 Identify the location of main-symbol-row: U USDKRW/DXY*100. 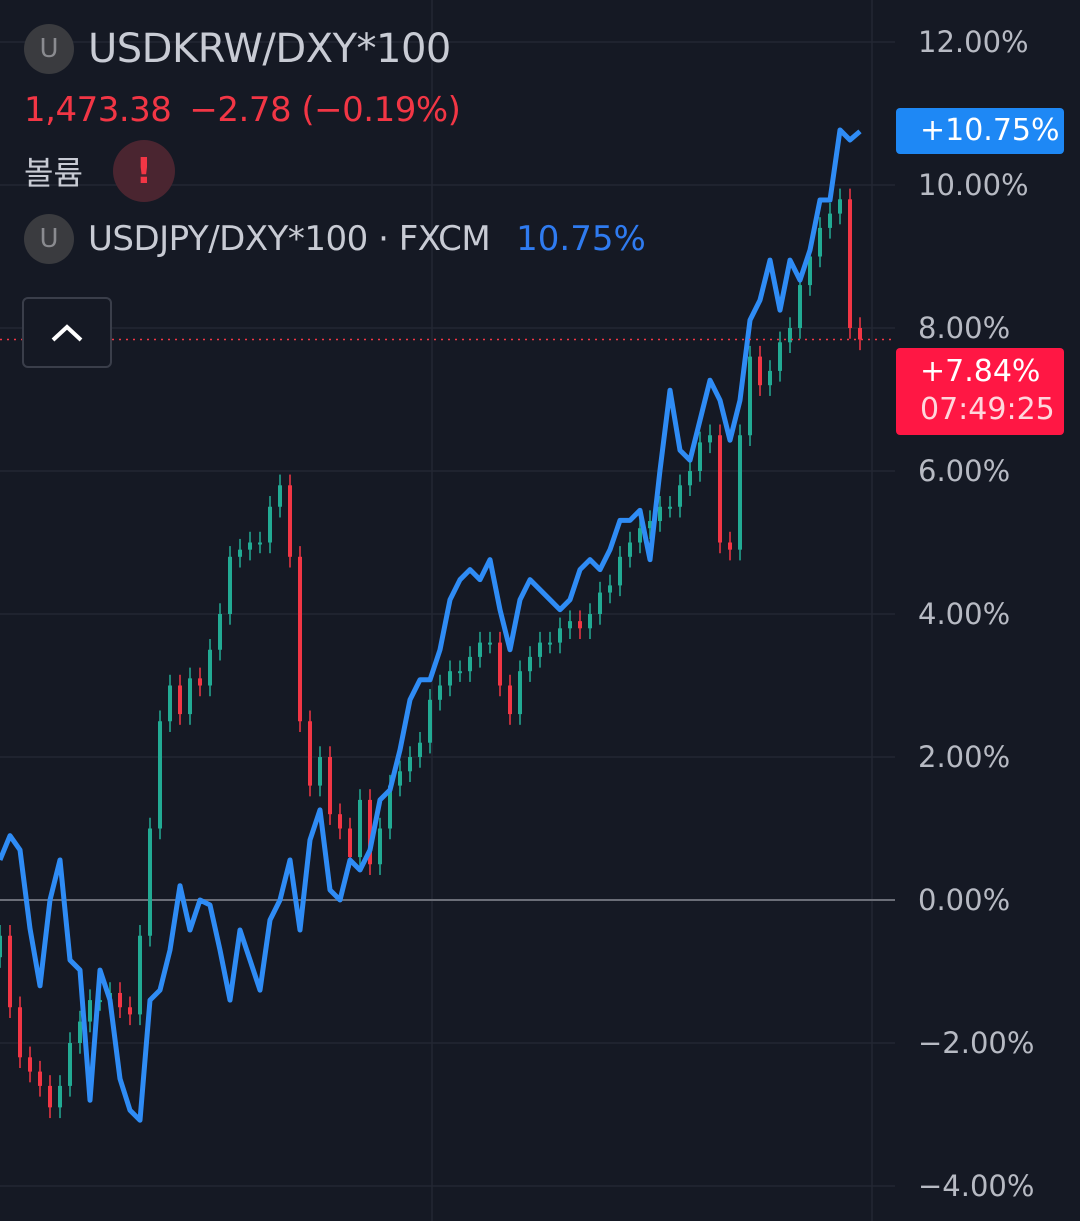
(335, 49).